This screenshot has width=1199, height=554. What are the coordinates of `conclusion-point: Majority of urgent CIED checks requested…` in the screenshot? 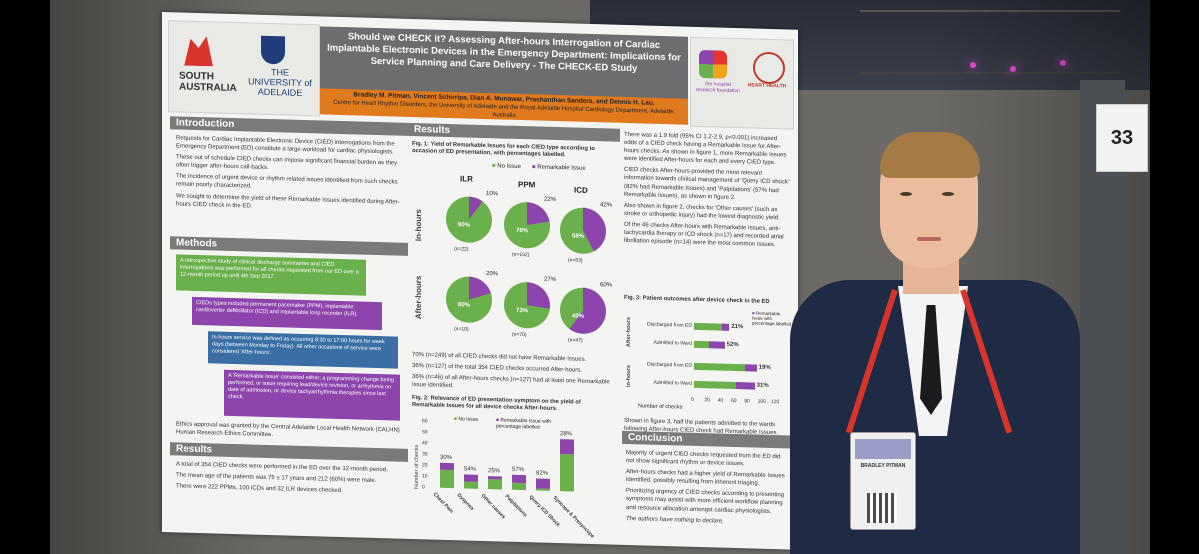 It's located at (703, 458).